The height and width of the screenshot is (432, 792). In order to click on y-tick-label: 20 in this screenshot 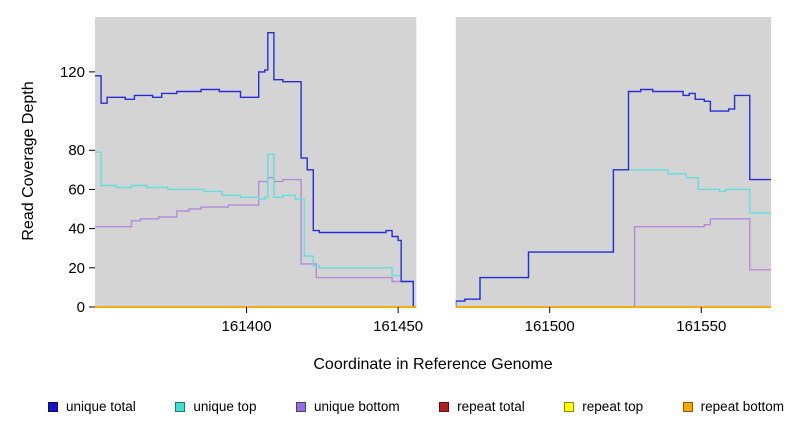, I will do `click(76, 268)`.